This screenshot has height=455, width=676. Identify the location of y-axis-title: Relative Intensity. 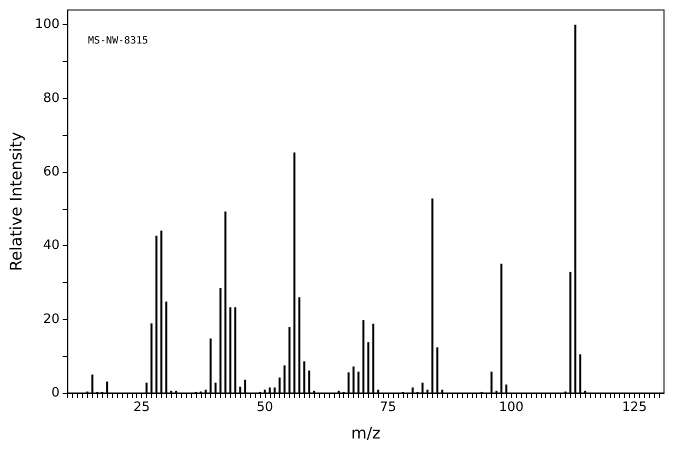
(16, 202).